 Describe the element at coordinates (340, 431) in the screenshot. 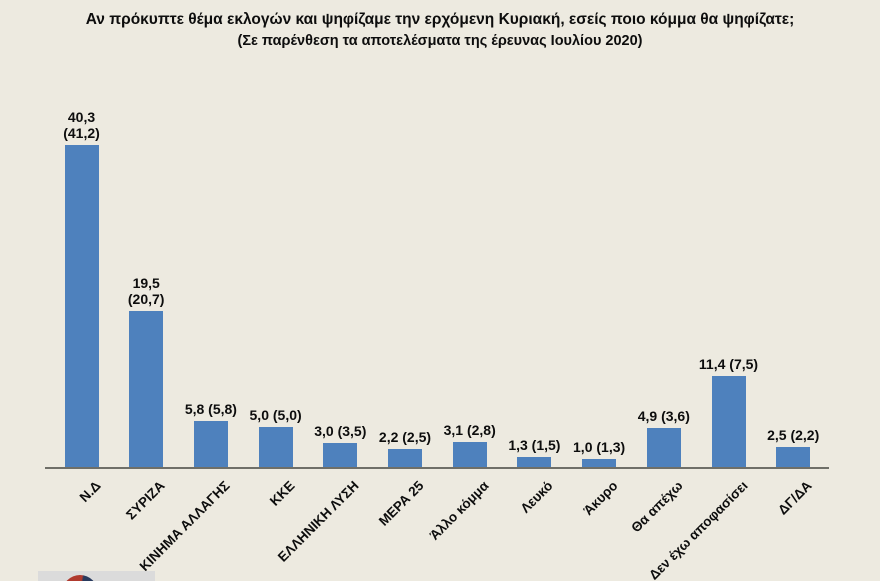

I see `bar-value-label: 3,0 (3,5)` at that location.